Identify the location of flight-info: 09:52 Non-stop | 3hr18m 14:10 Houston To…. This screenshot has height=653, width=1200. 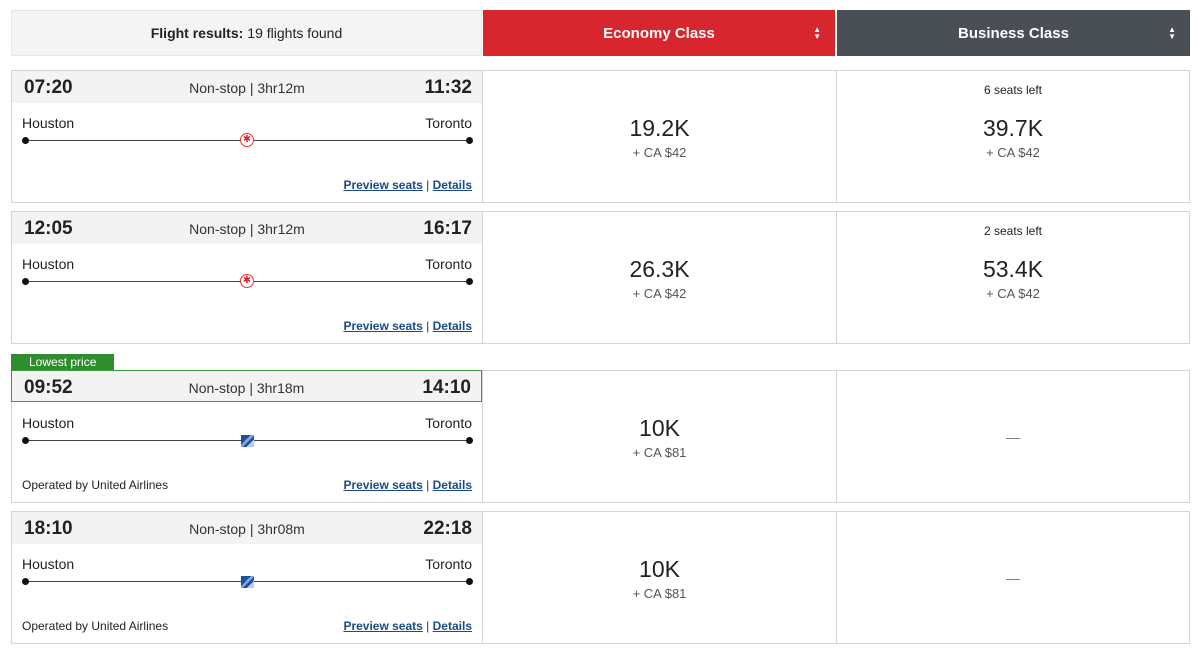
(247, 436).